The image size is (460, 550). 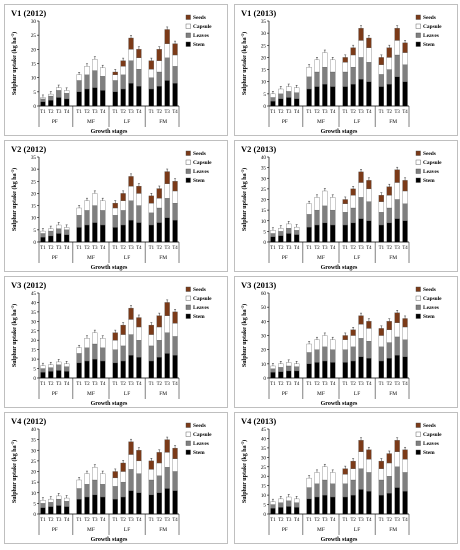 I want to click on y-tick-label: 25, so click(x=264, y=190).